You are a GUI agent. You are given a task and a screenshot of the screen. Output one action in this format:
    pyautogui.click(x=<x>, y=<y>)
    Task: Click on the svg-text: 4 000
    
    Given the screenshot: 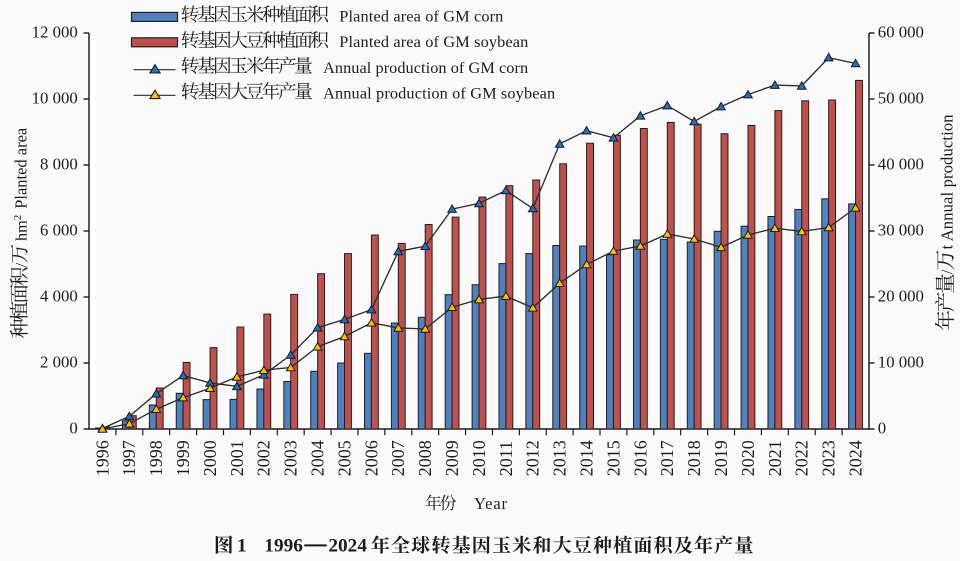 What is the action you would take?
    pyautogui.click(x=59, y=296)
    